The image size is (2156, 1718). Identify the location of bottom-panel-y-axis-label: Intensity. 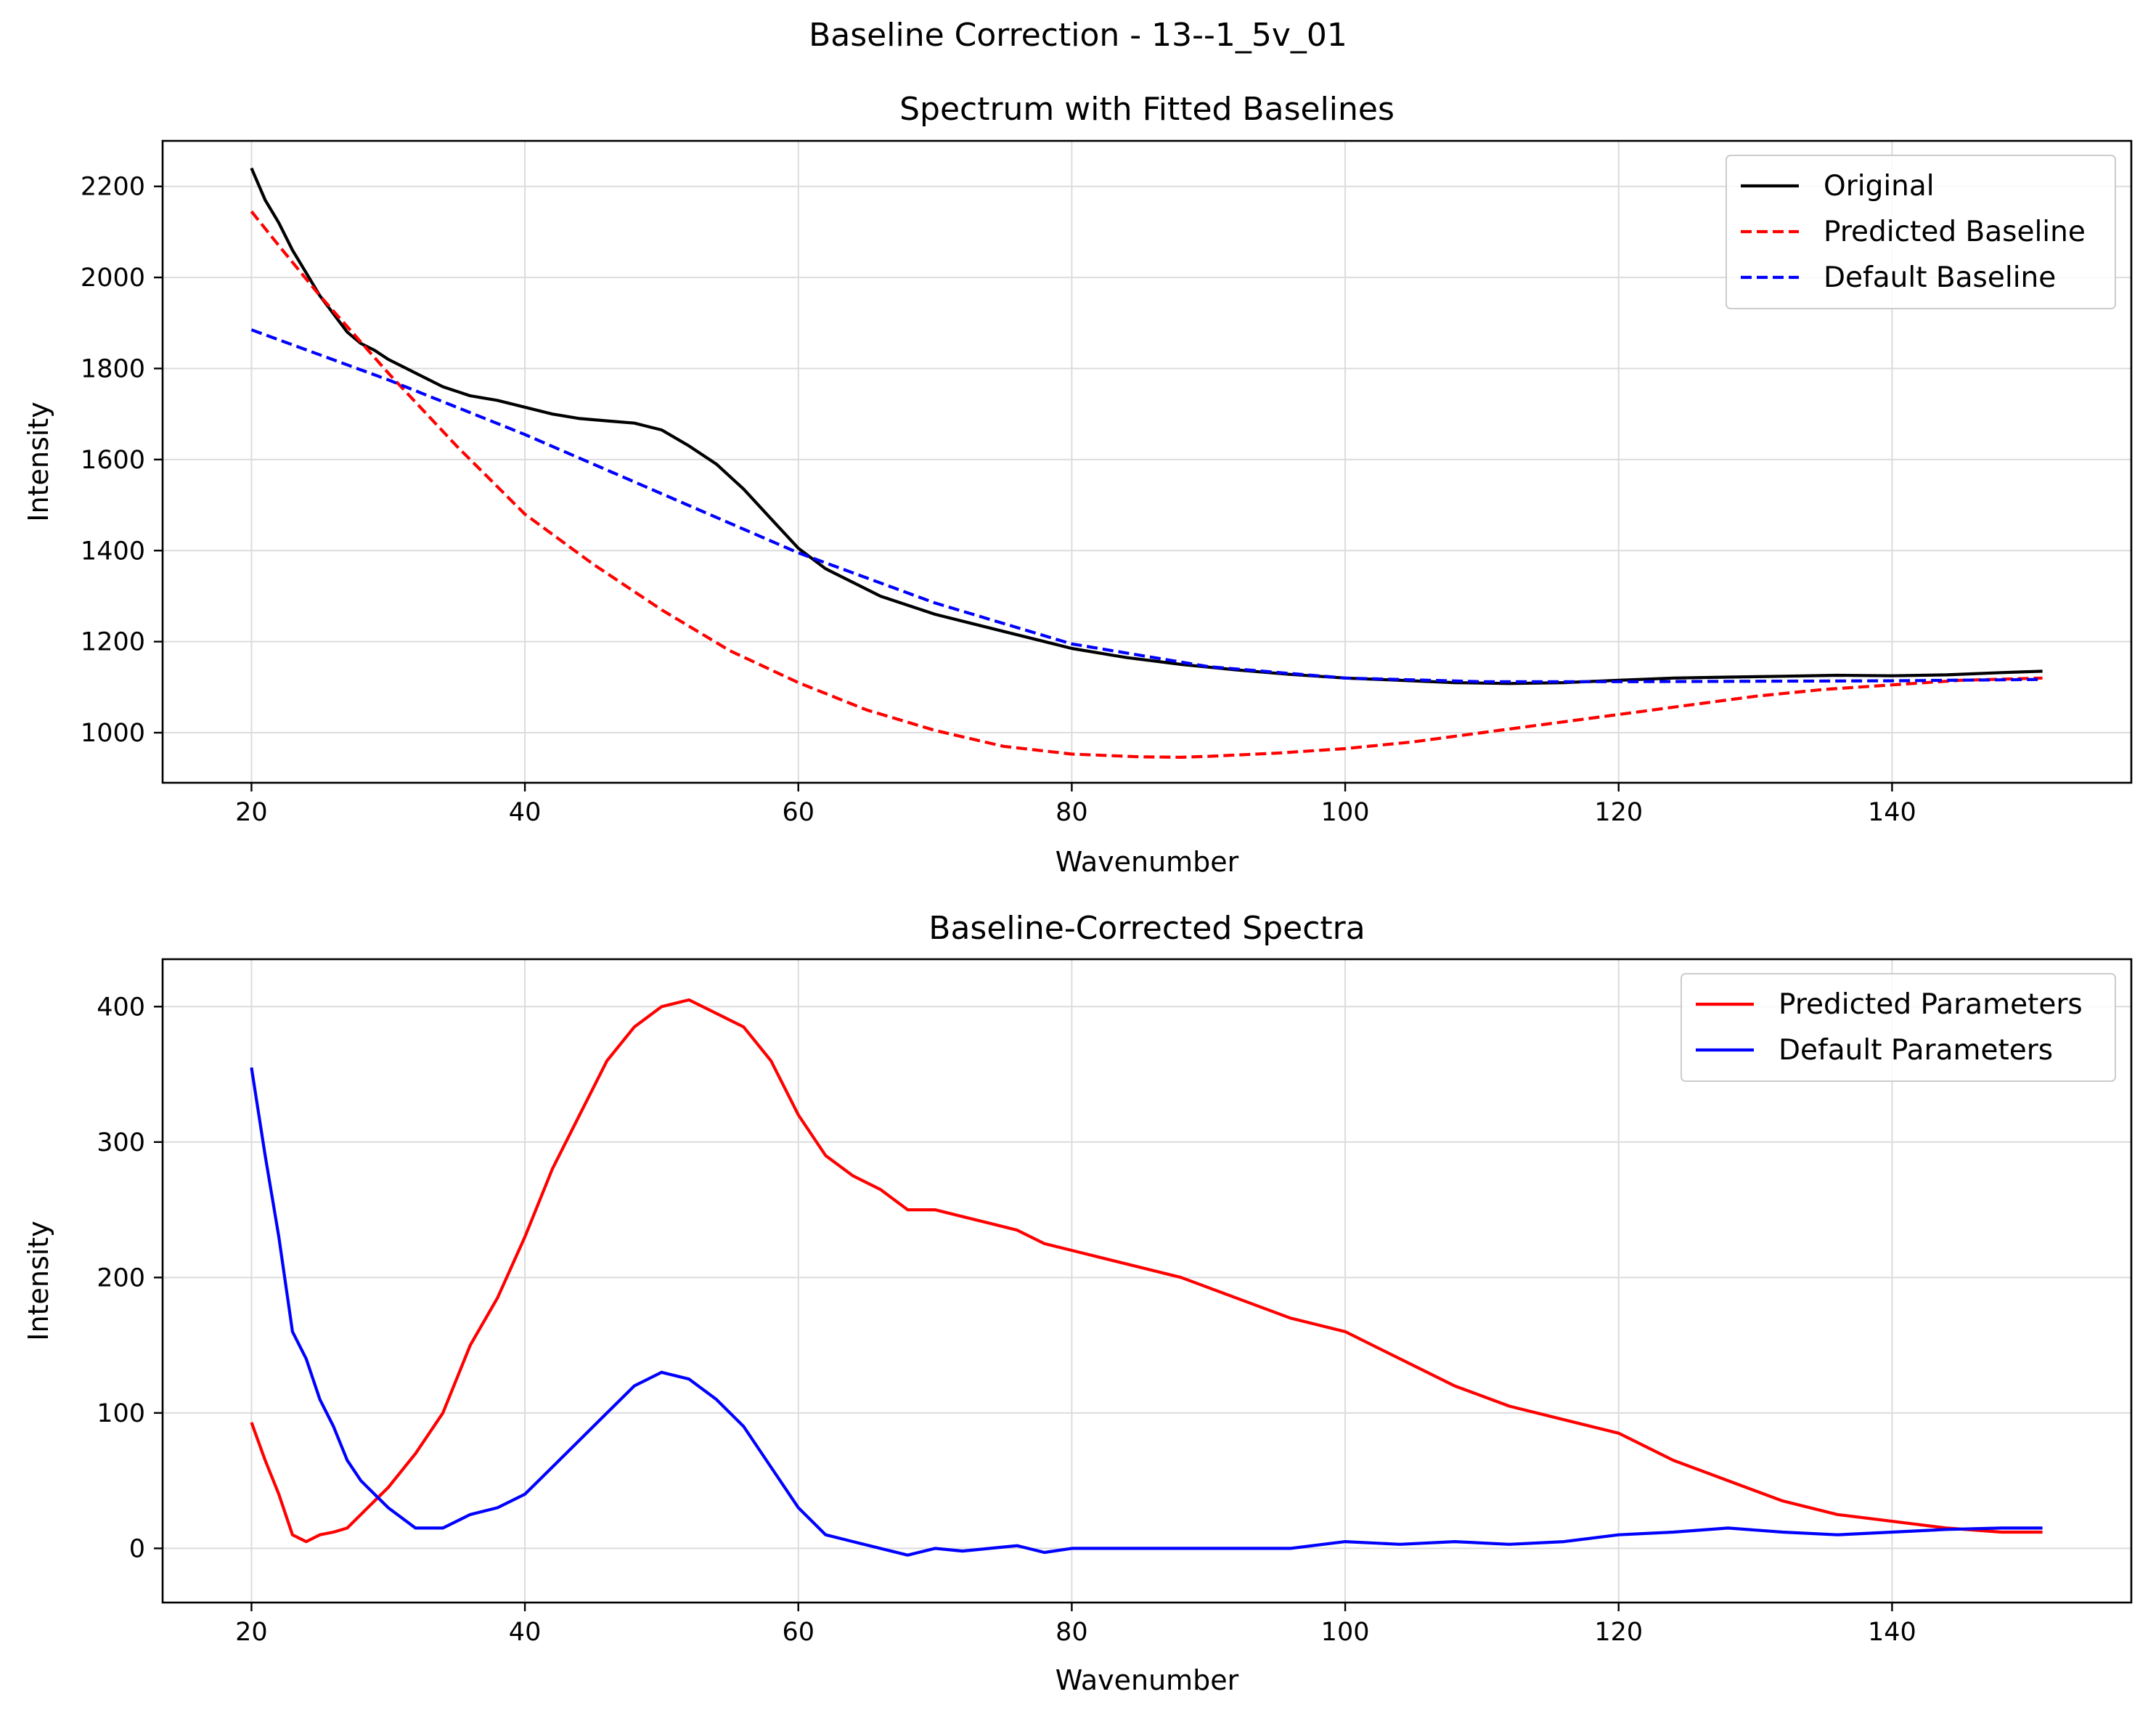
(39, 1280).